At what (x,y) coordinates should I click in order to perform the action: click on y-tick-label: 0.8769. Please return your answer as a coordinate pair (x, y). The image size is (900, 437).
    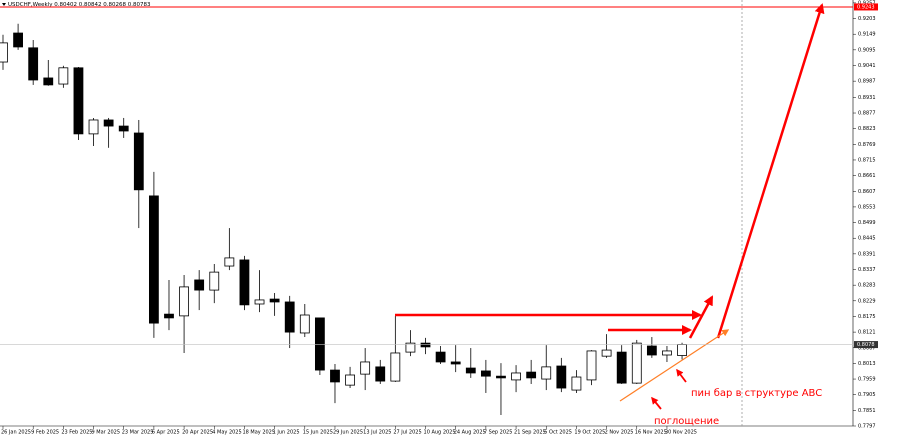
    Looking at the image, I should click on (867, 145).